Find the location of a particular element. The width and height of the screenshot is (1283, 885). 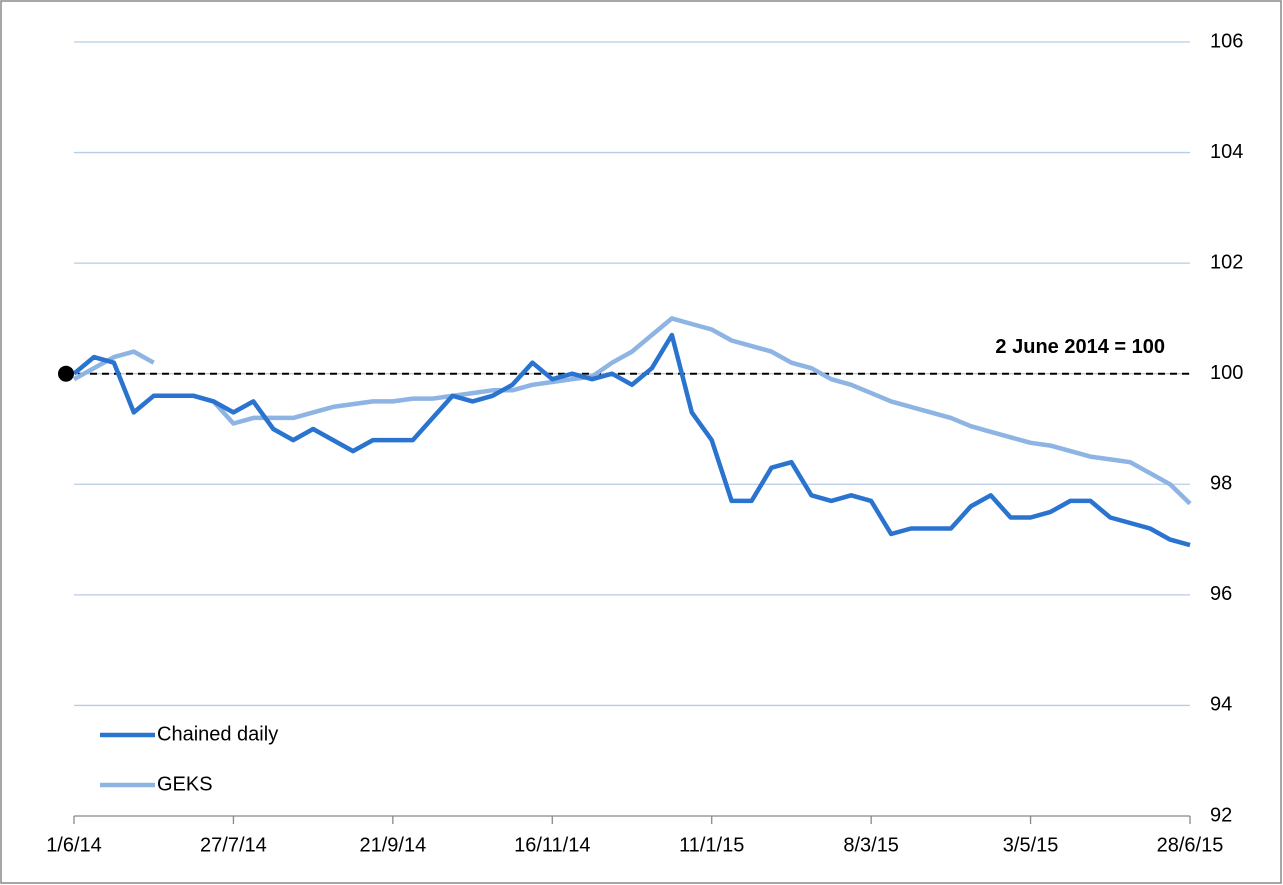

y-tick-label: 104 is located at coordinates (1226, 152).